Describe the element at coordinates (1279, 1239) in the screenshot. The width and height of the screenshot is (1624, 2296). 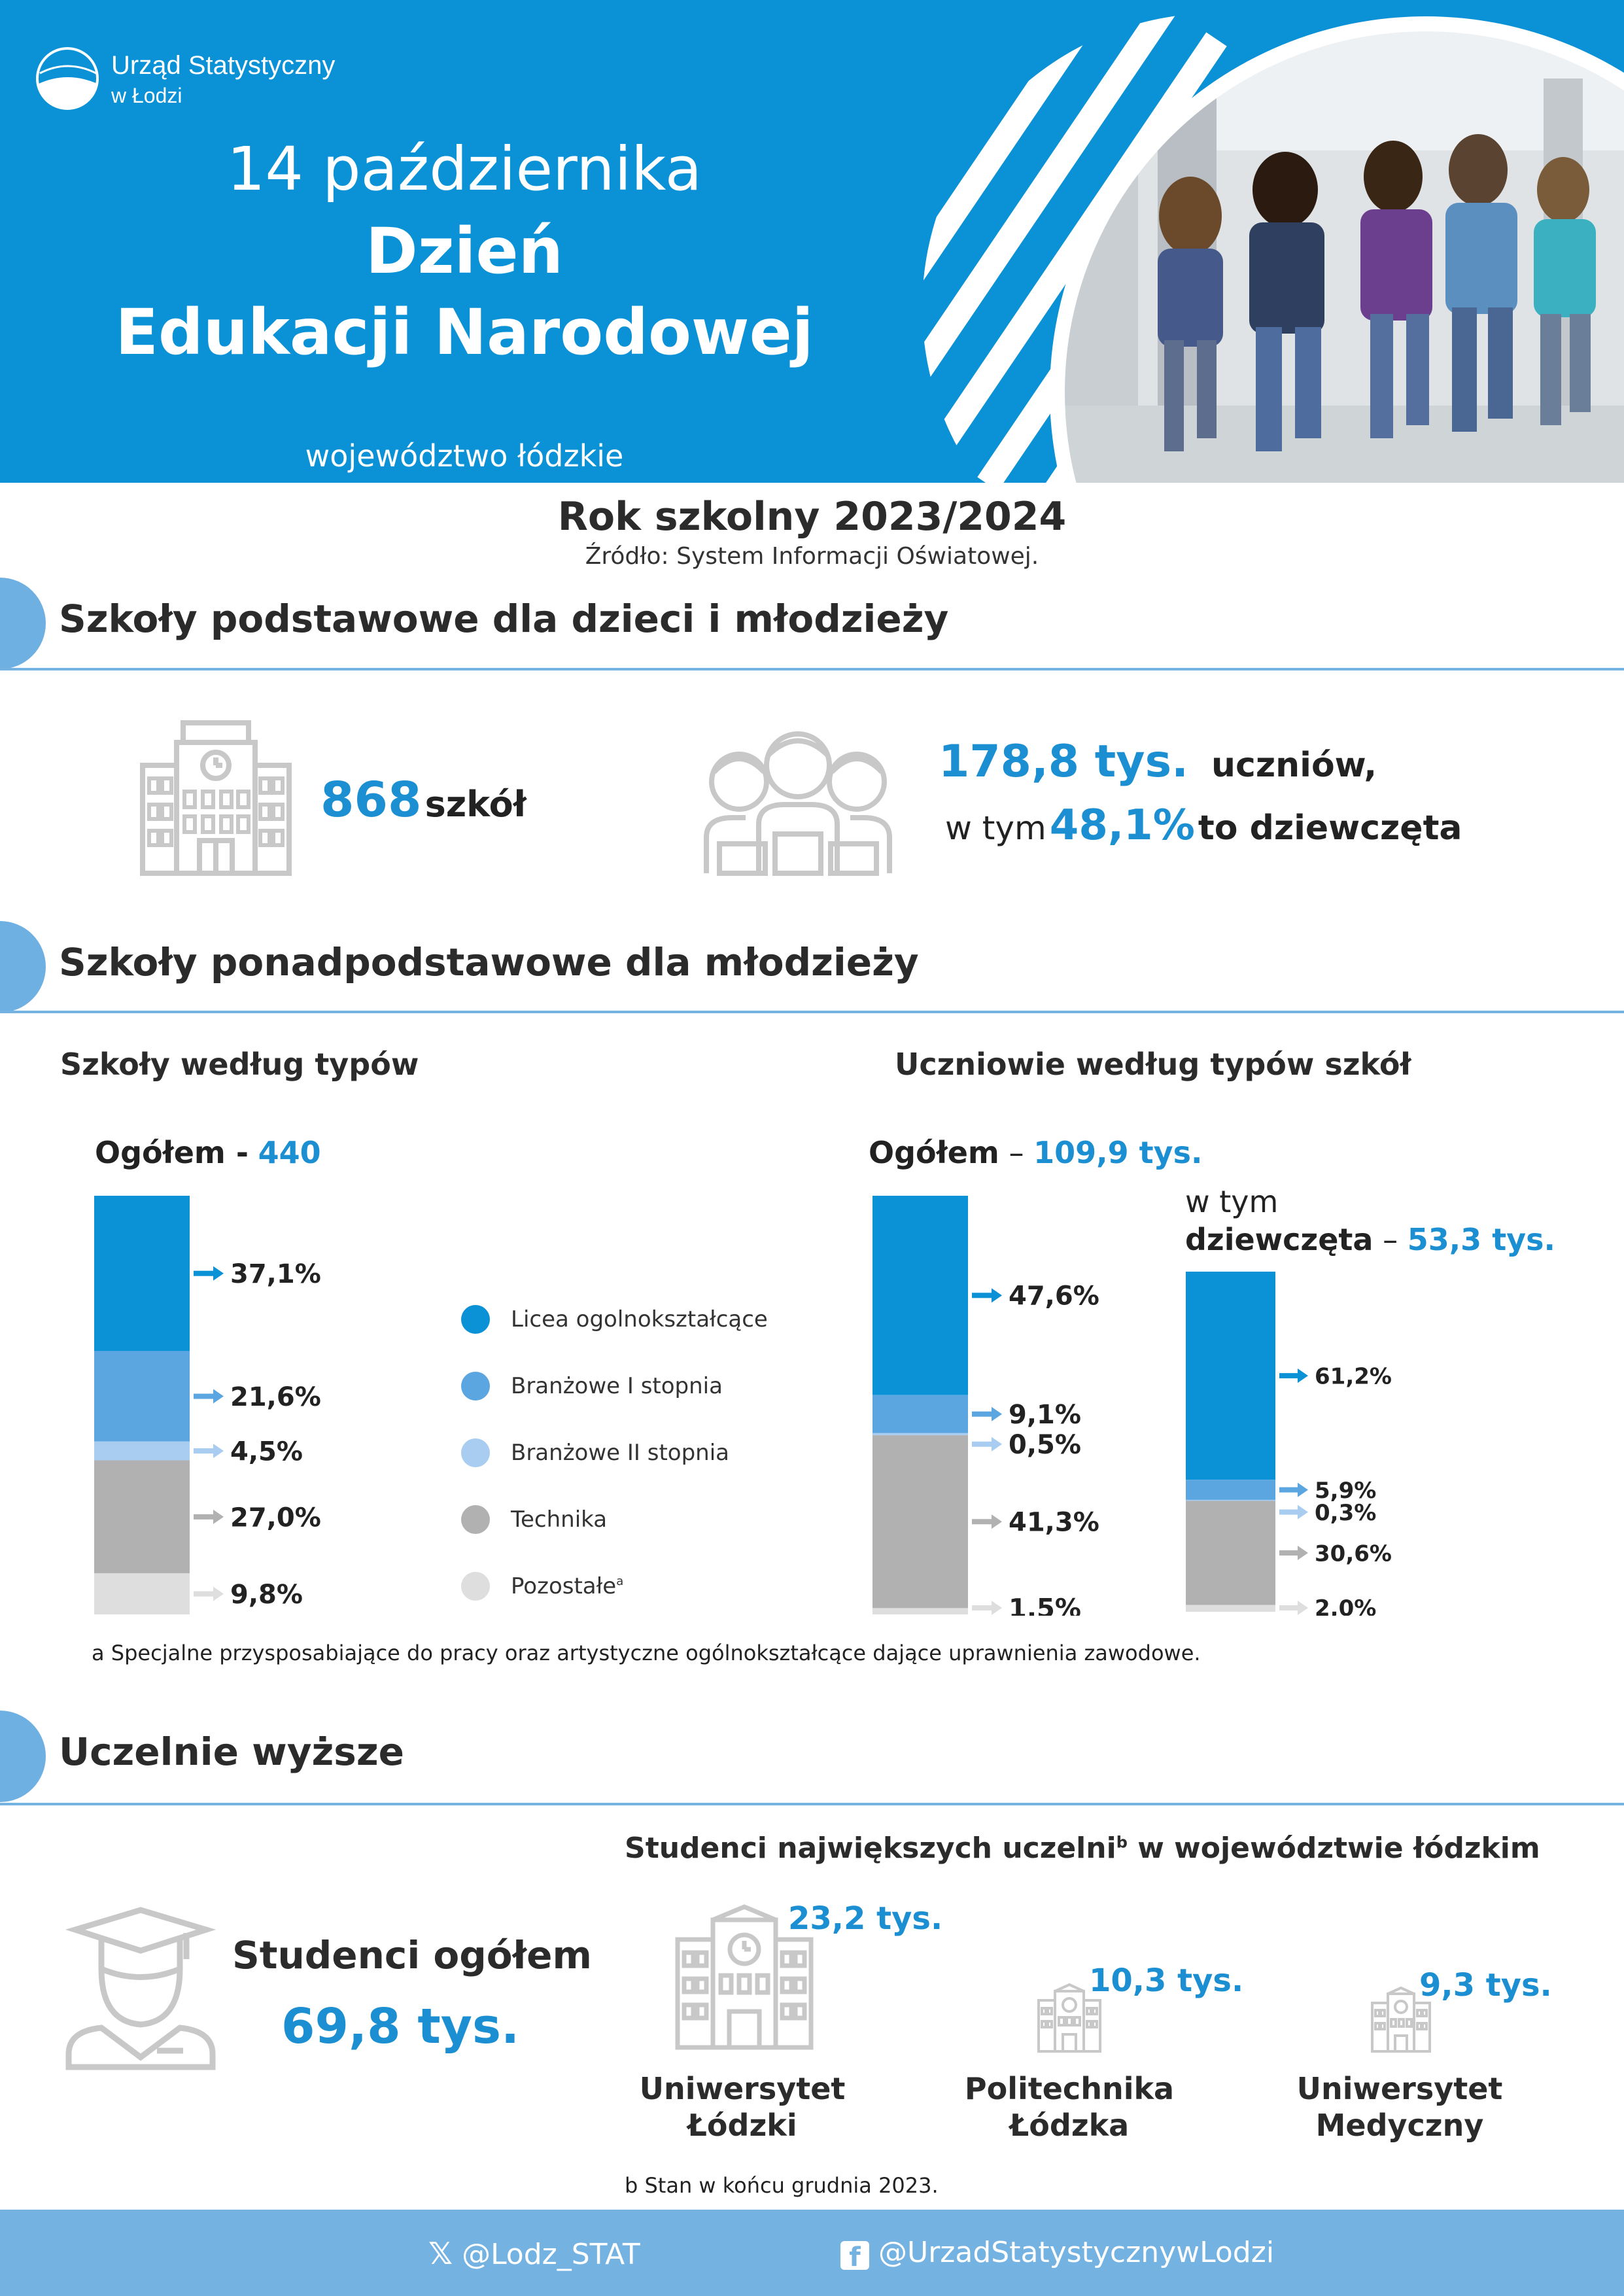
I see `girls-total-label: dziewczęta` at that location.